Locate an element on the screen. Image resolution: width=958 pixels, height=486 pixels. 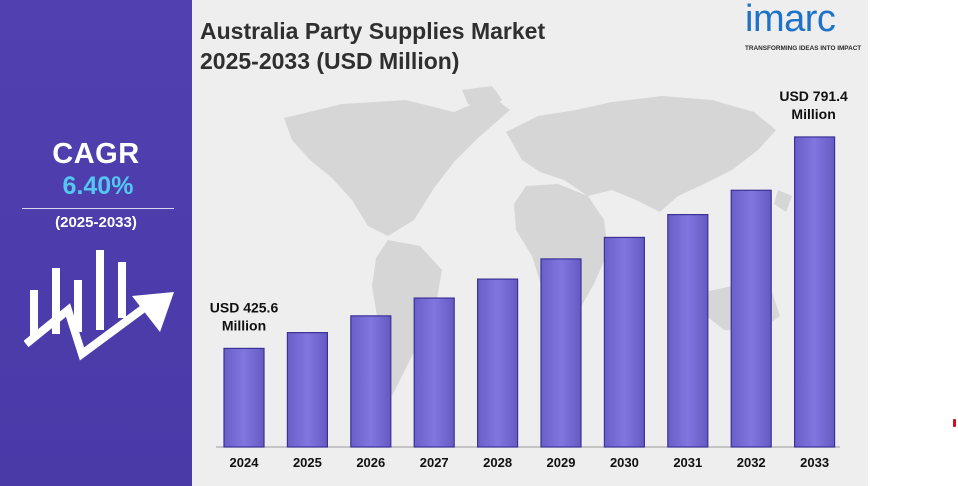
bar-2029 is located at coordinates (561, 353).